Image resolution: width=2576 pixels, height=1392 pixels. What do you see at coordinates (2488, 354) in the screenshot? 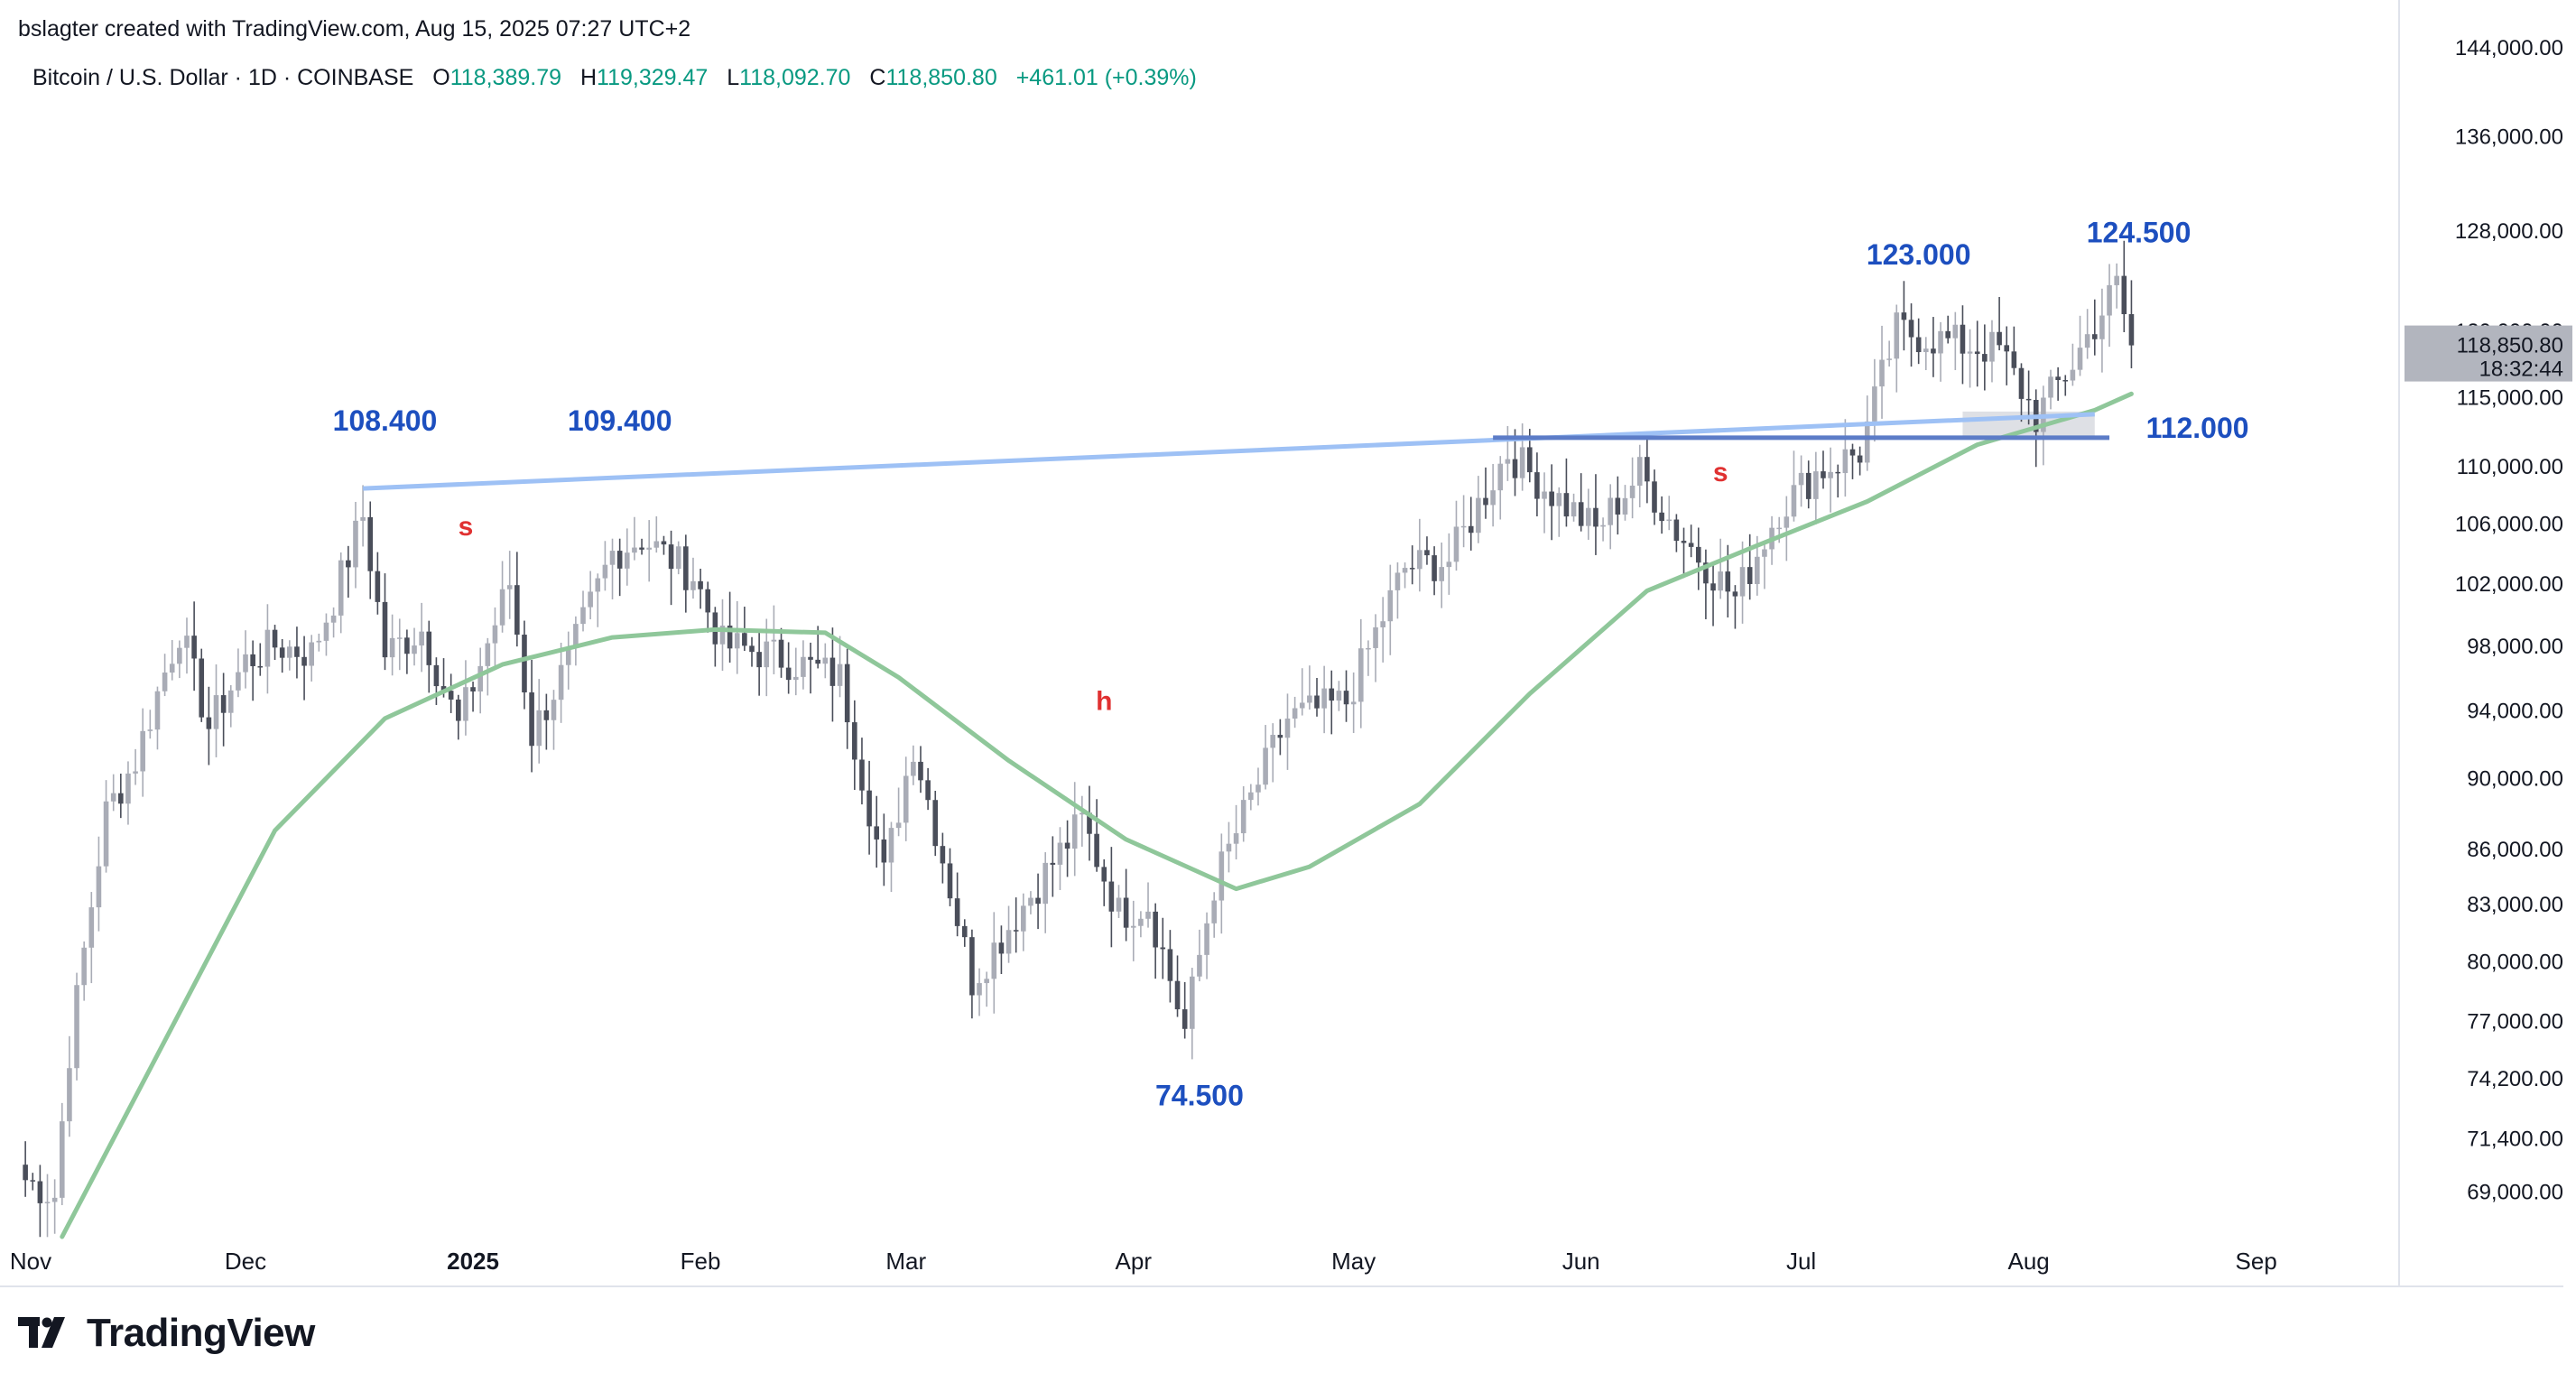
I see `last-price-tag` at bounding box center [2488, 354].